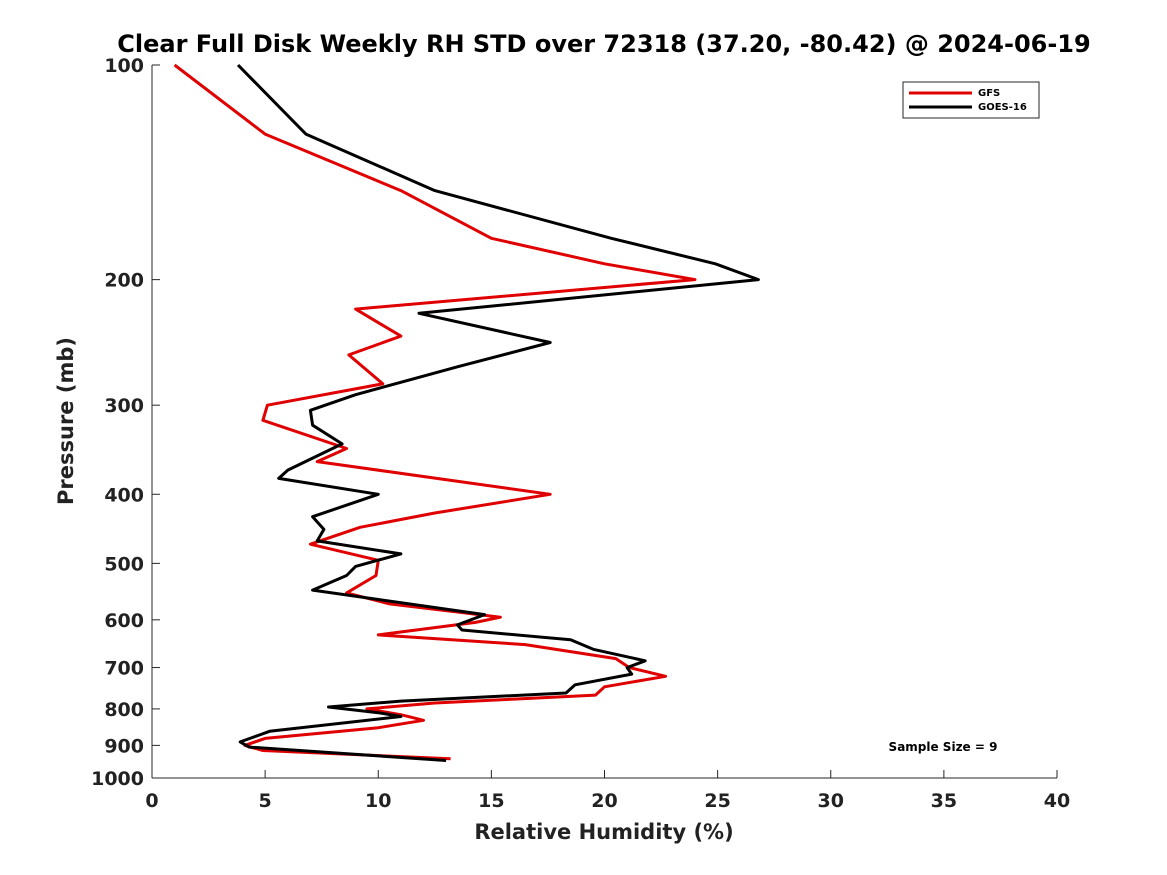 This screenshot has width=1167, height=875. What do you see at coordinates (66, 421) in the screenshot?
I see `y-axis-label: Pressure (mb)` at bounding box center [66, 421].